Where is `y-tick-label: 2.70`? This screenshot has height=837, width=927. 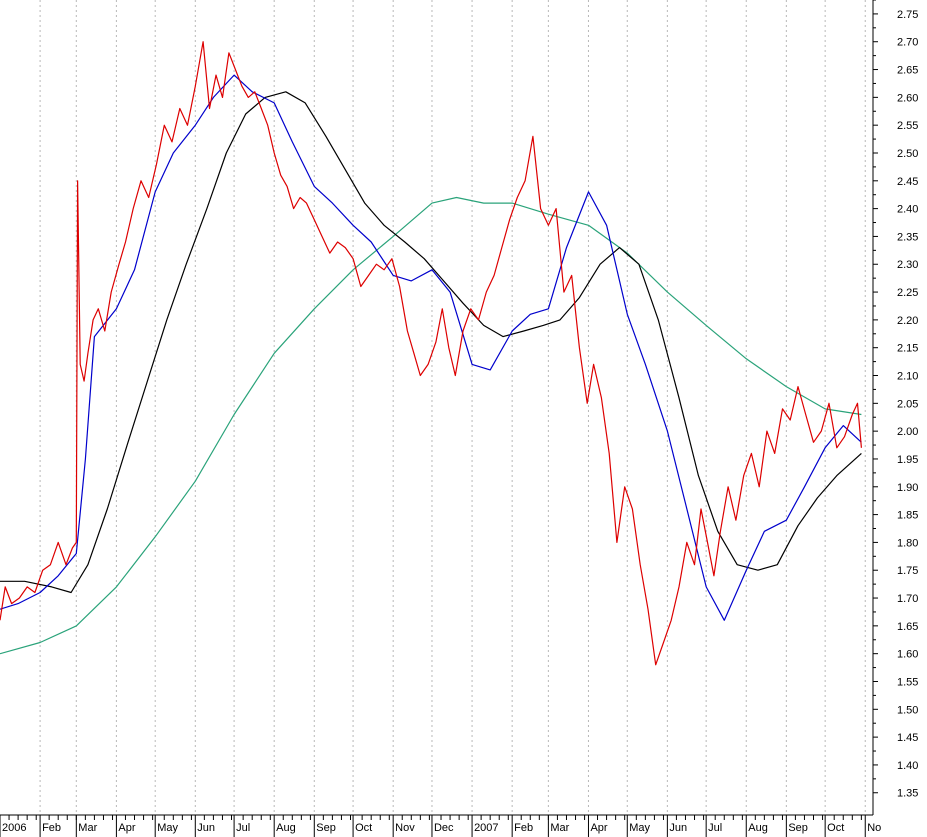 y-tick-label: 2.70 is located at coordinates (907, 43).